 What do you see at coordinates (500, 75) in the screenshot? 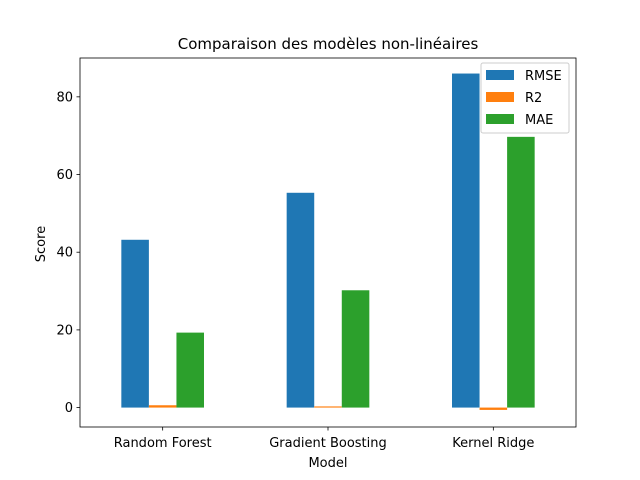
I see `legend-swatch-rmse` at bounding box center [500, 75].